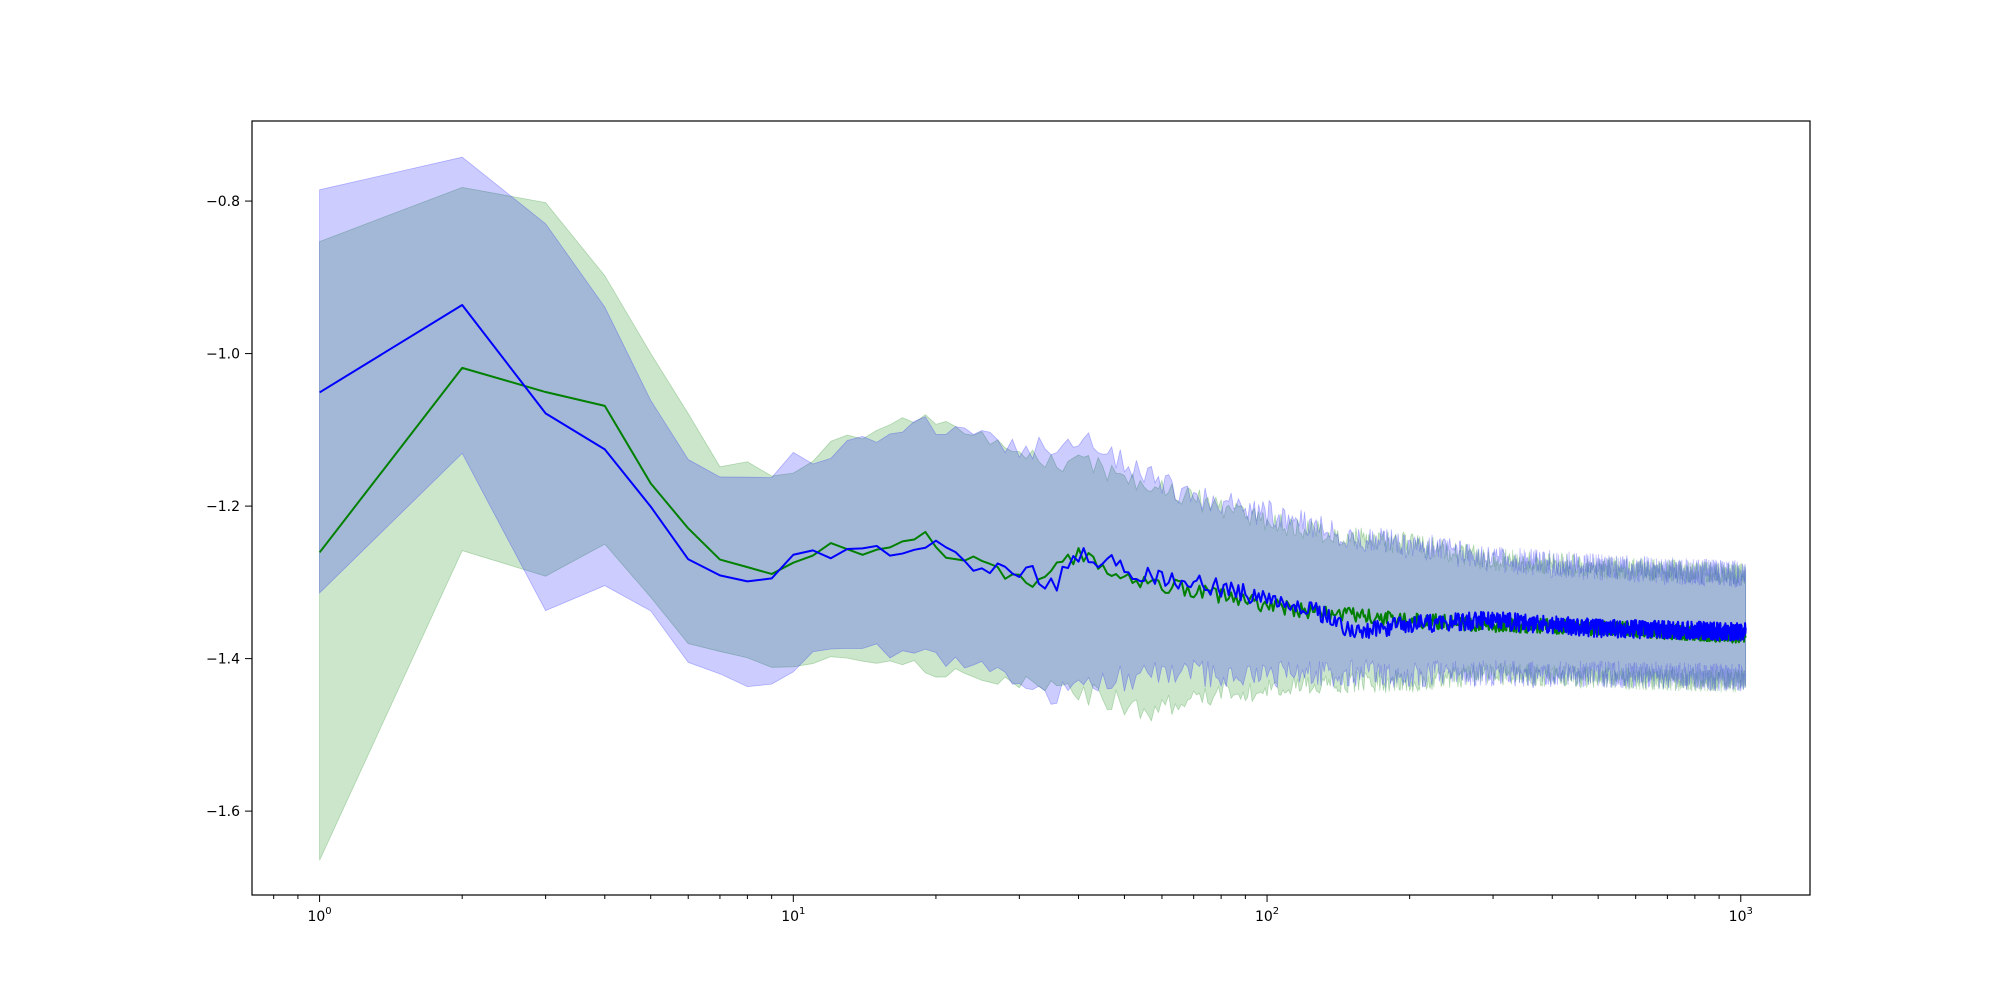 The image size is (2000, 1000). Describe the element at coordinates (223, 812) in the screenshot. I see `y-tick-label: −1.6` at that location.